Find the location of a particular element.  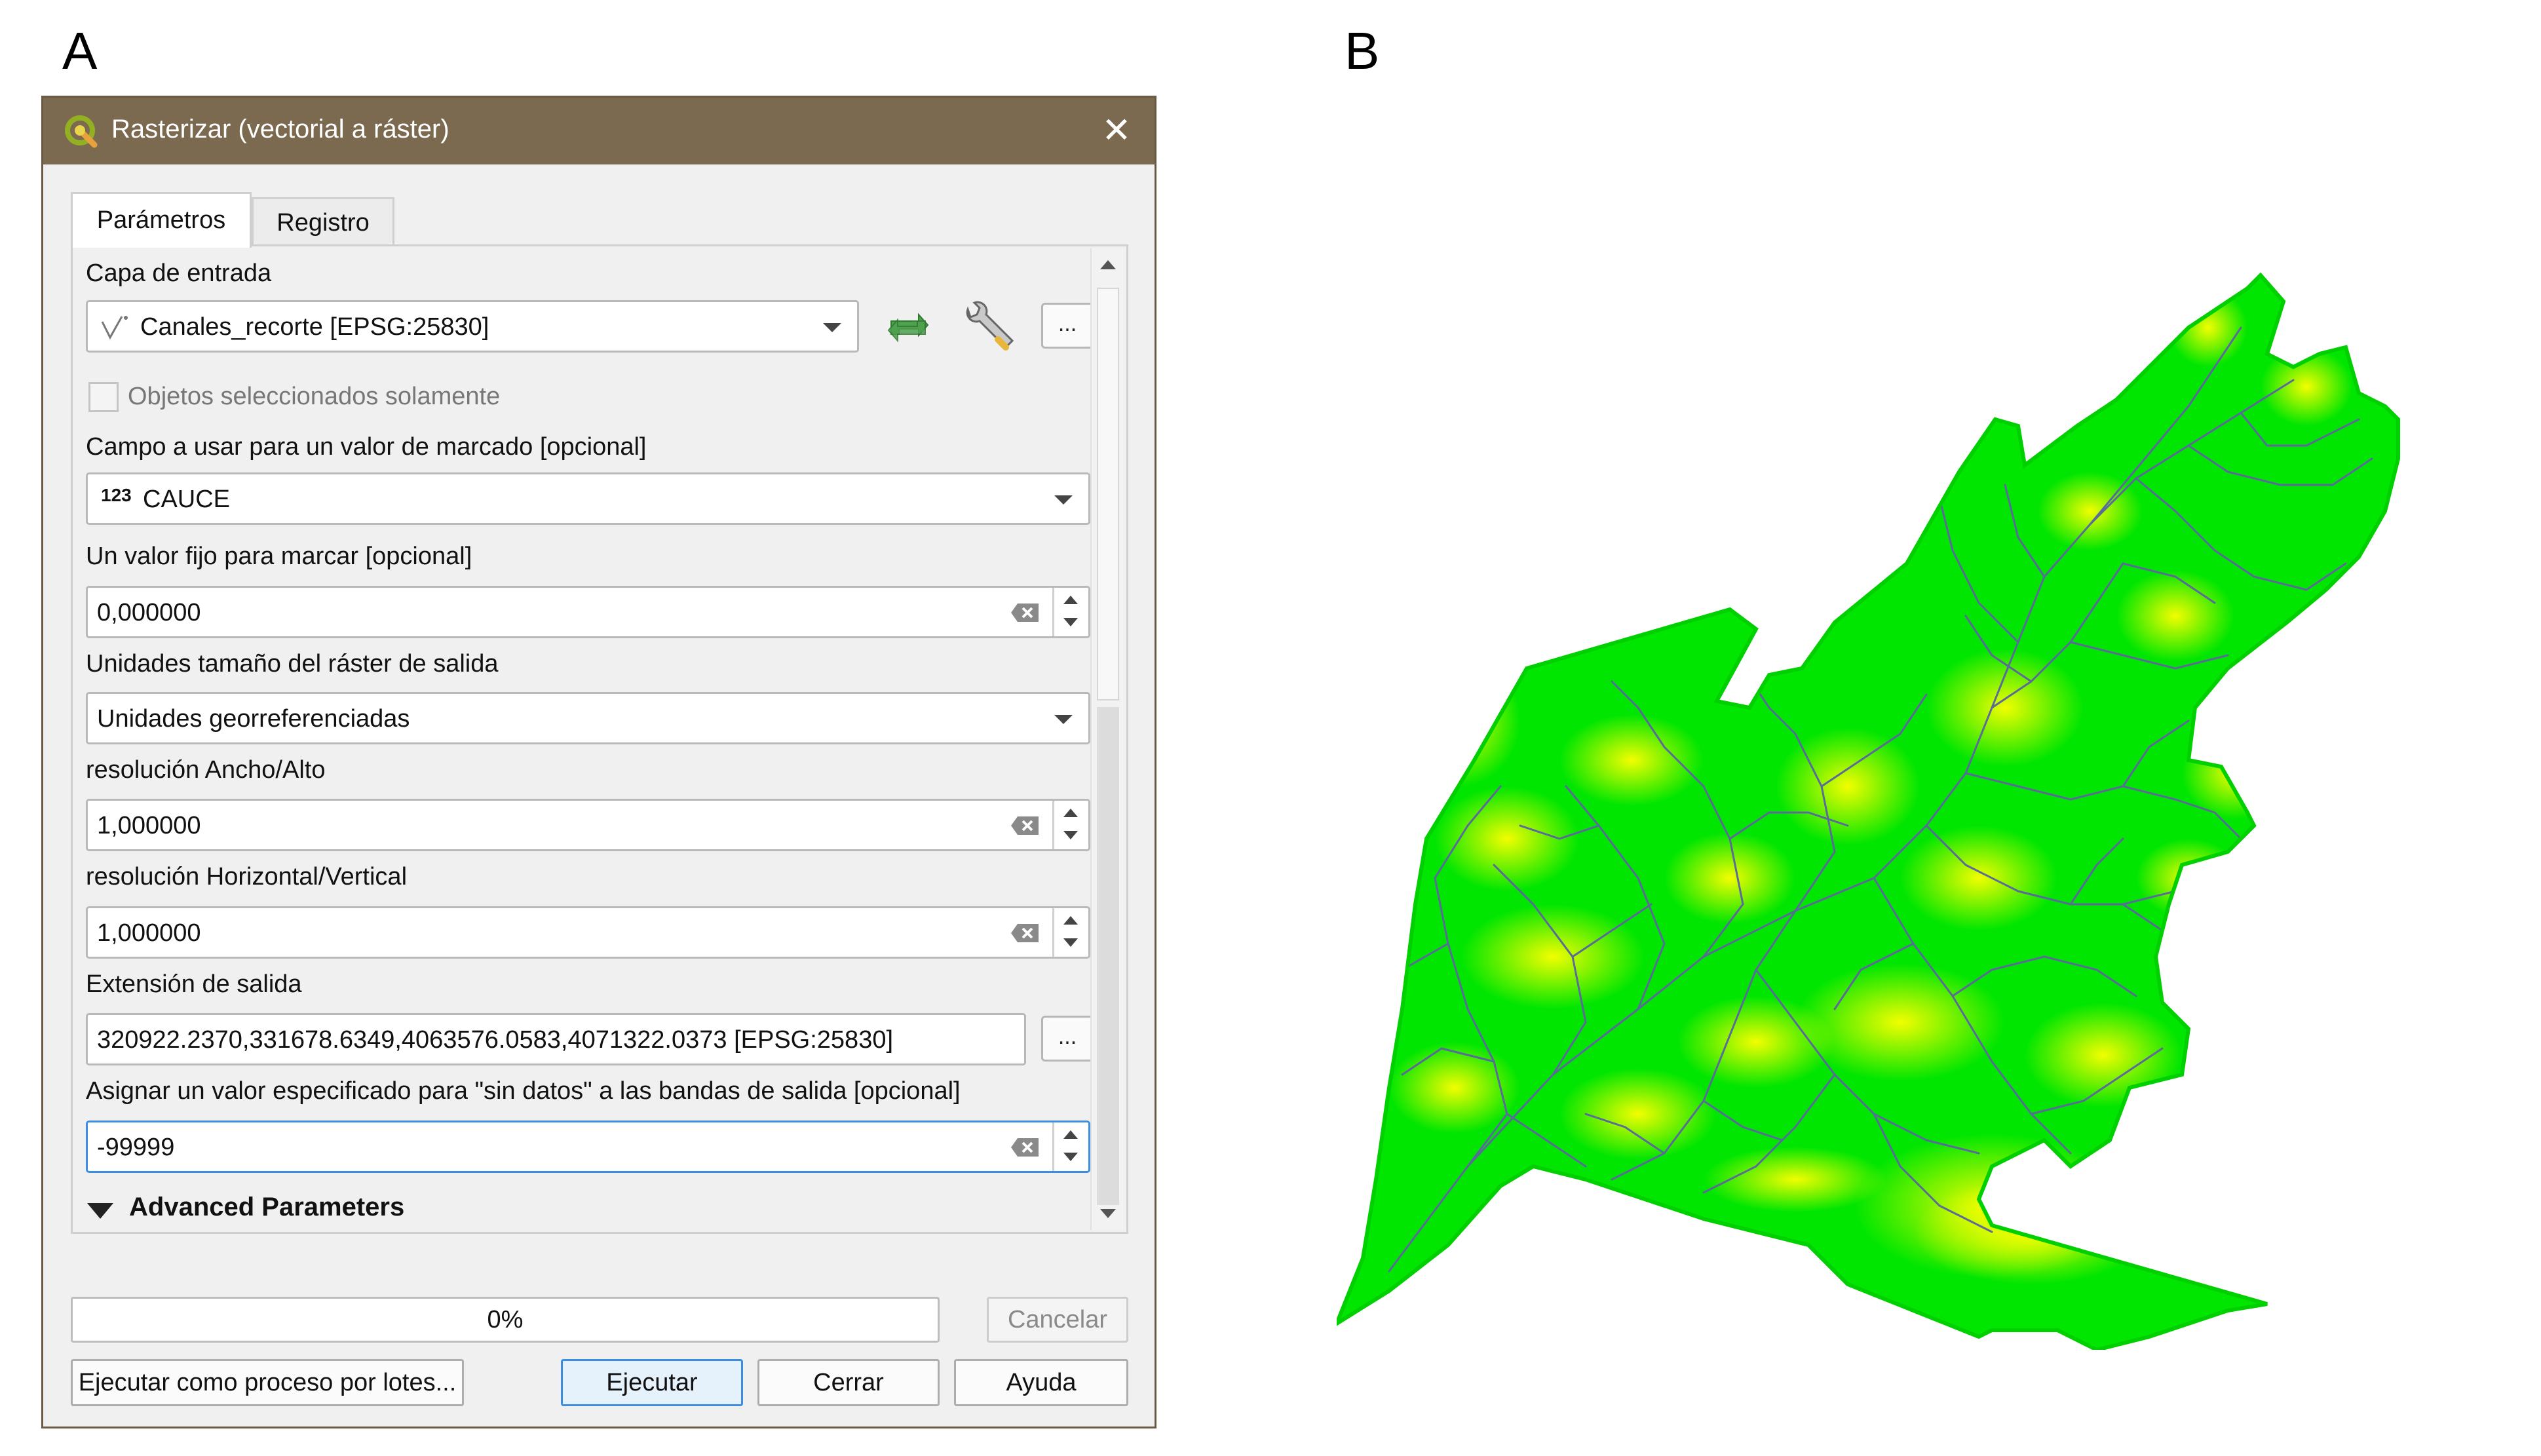

field-combo: 123 CAUCE is located at coordinates (588, 498).